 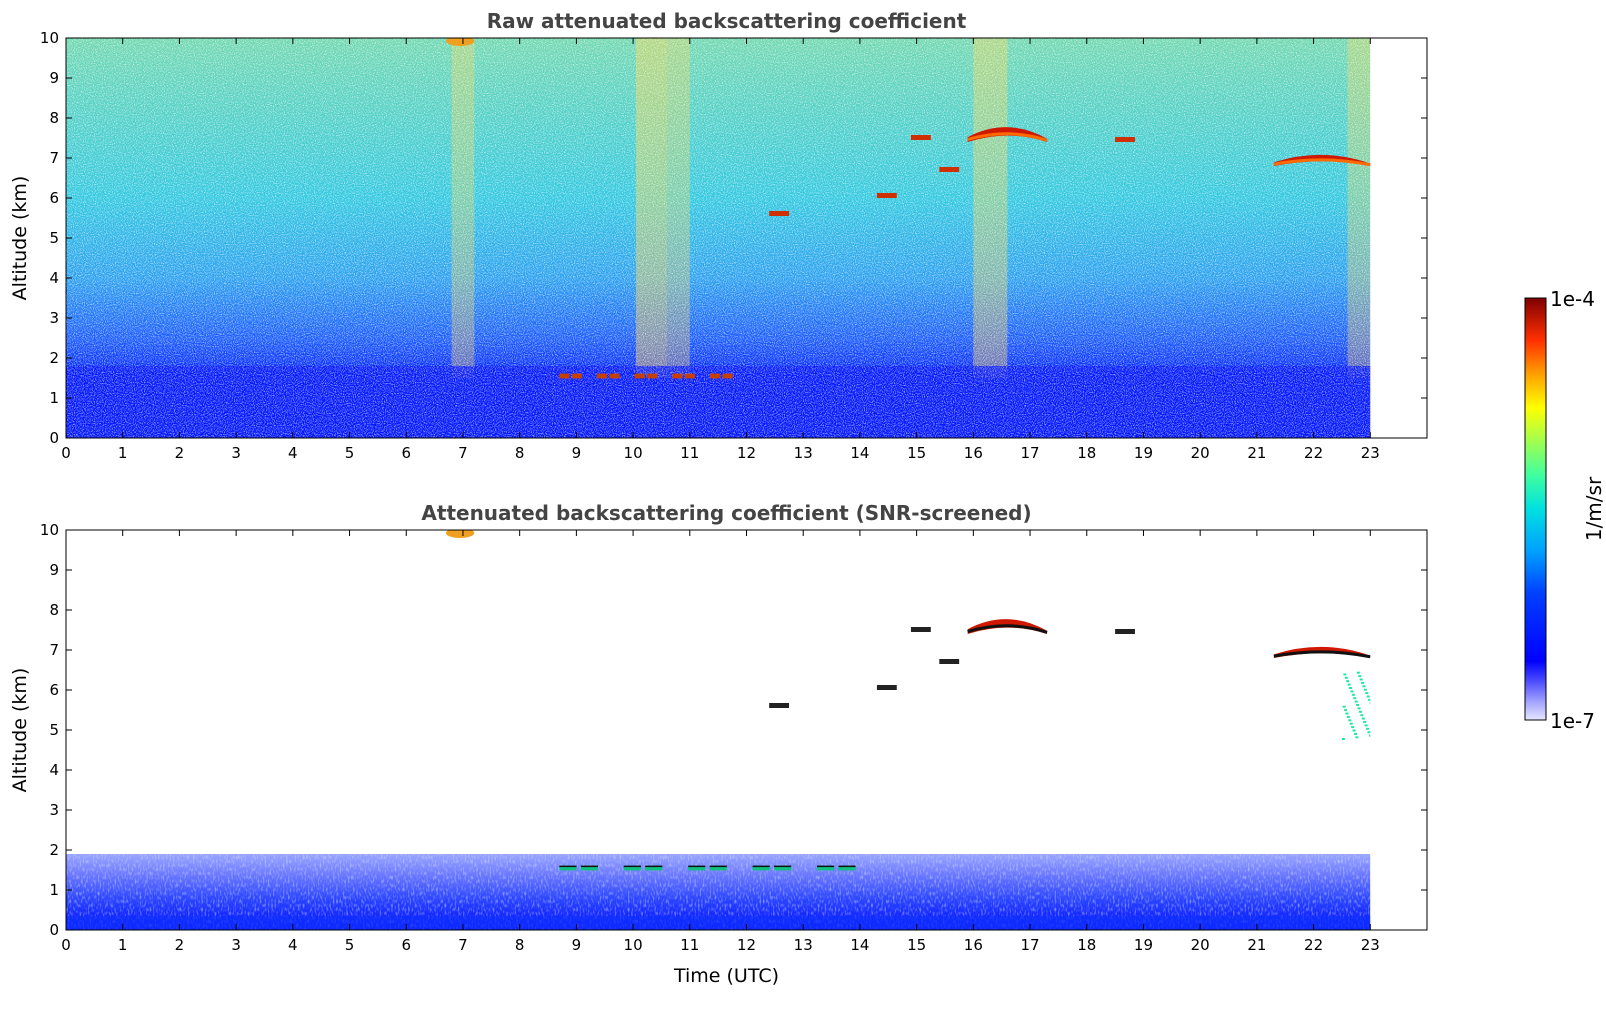 What do you see at coordinates (54, 610) in the screenshot?
I see `y-tick-label: 8` at bounding box center [54, 610].